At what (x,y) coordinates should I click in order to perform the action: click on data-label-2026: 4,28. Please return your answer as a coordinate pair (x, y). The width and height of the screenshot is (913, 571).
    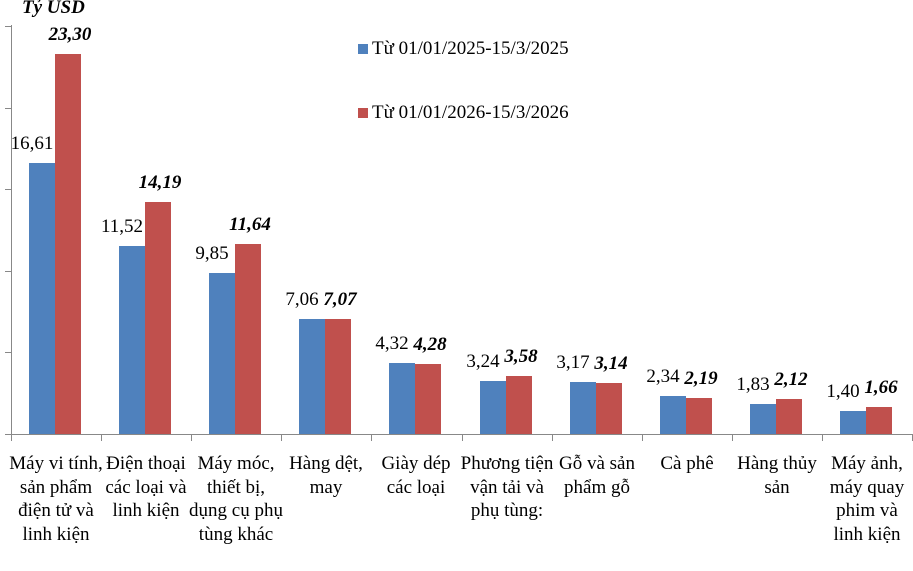
    Looking at the image, I should click on (430, 344).